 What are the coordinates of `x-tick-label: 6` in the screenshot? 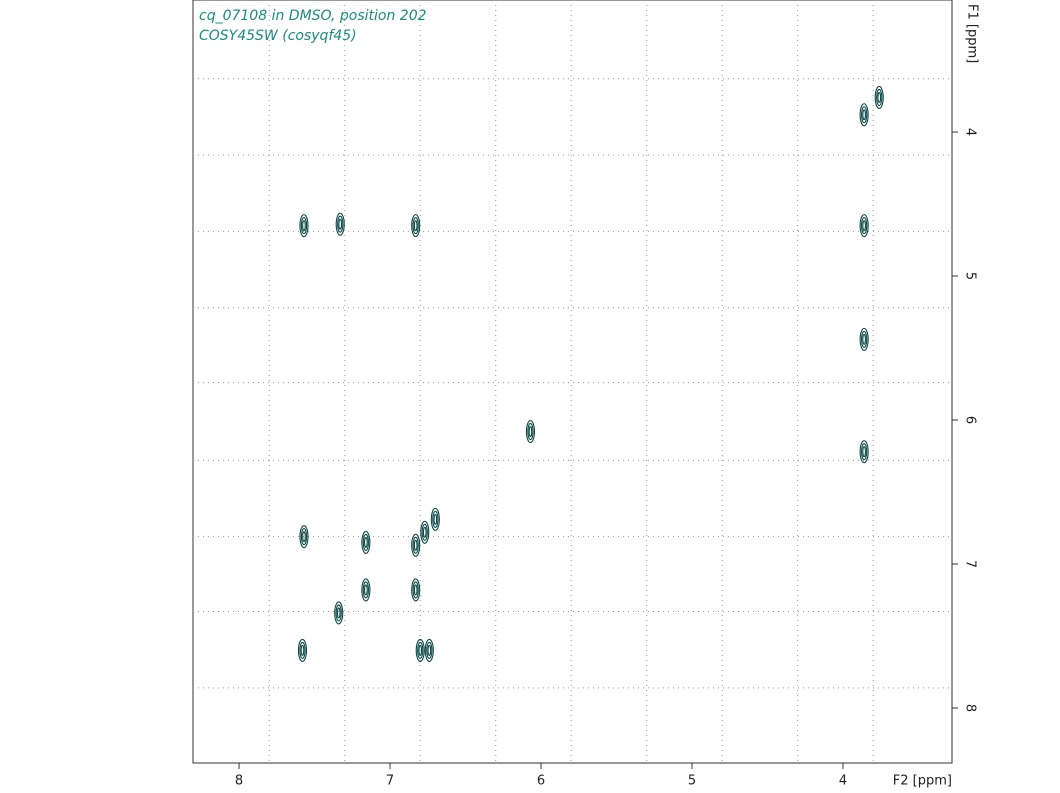 It's located at (541, 781).